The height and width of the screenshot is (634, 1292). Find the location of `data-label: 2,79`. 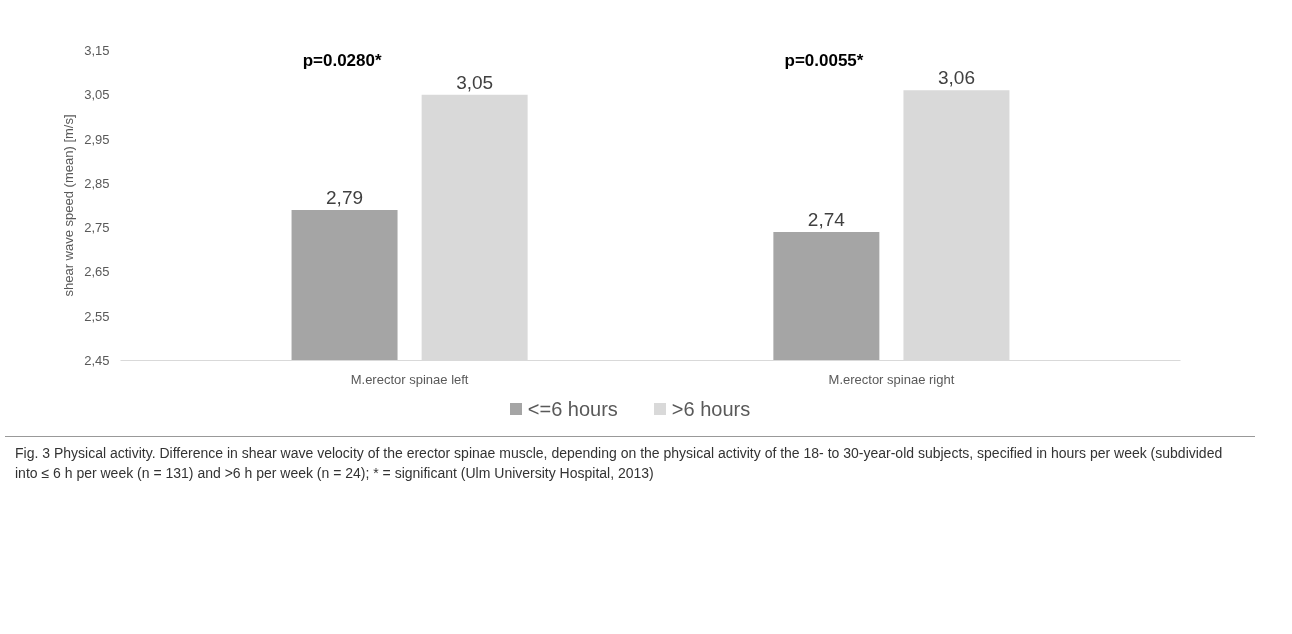

data-label: 2,79 is located at coordinates (345, 197).